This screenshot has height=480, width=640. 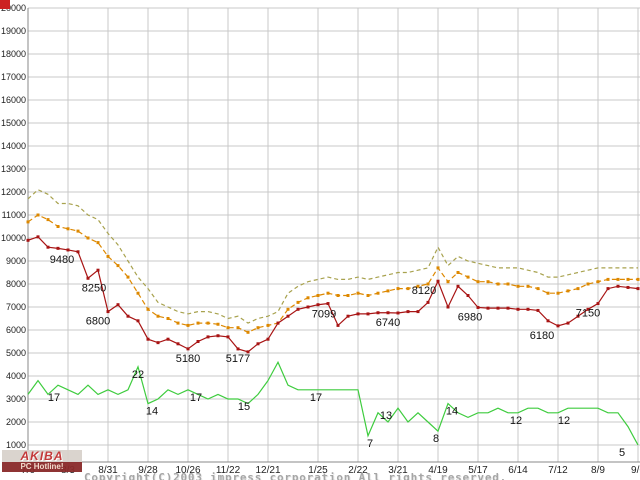 What do you see at coordinates (98, 322) in the screenshot?
I see `svg-text: 6800` at bounding box center [98, 322].